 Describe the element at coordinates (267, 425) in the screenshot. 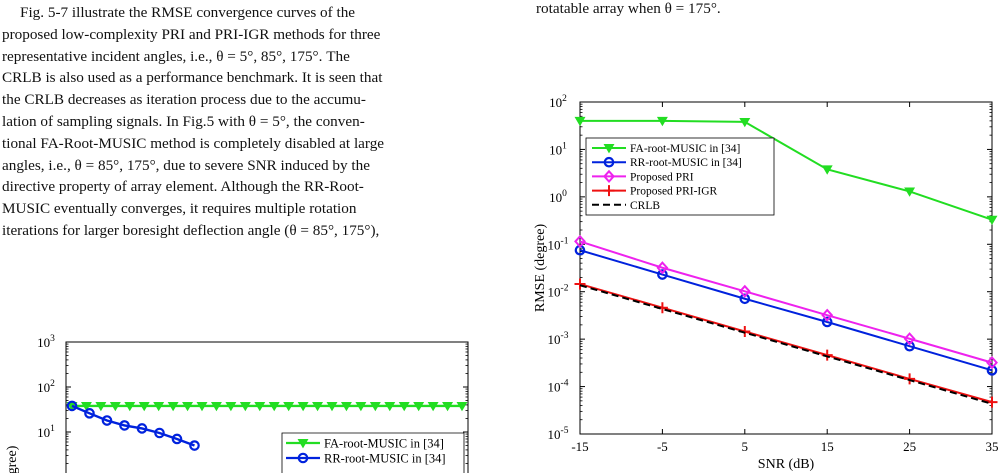

I see `second-chart-series` at that location.